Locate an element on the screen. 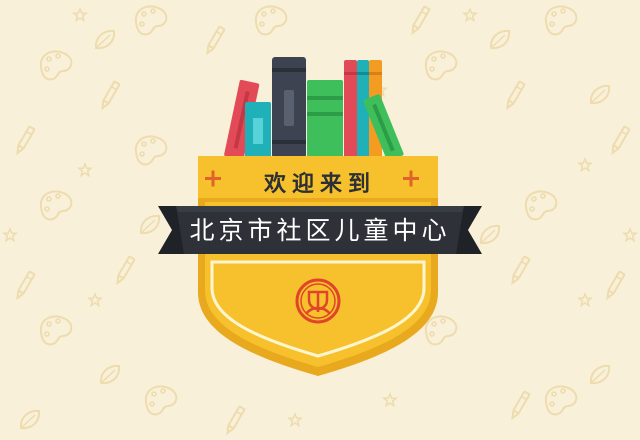  logo-icon is located at coordinates (318, 301).